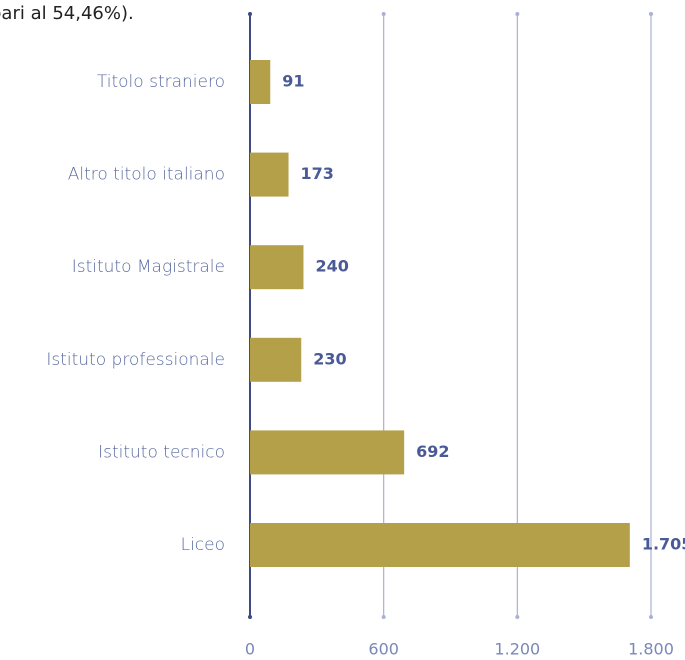  I want to click on value-label: 240, so click(331, 266).